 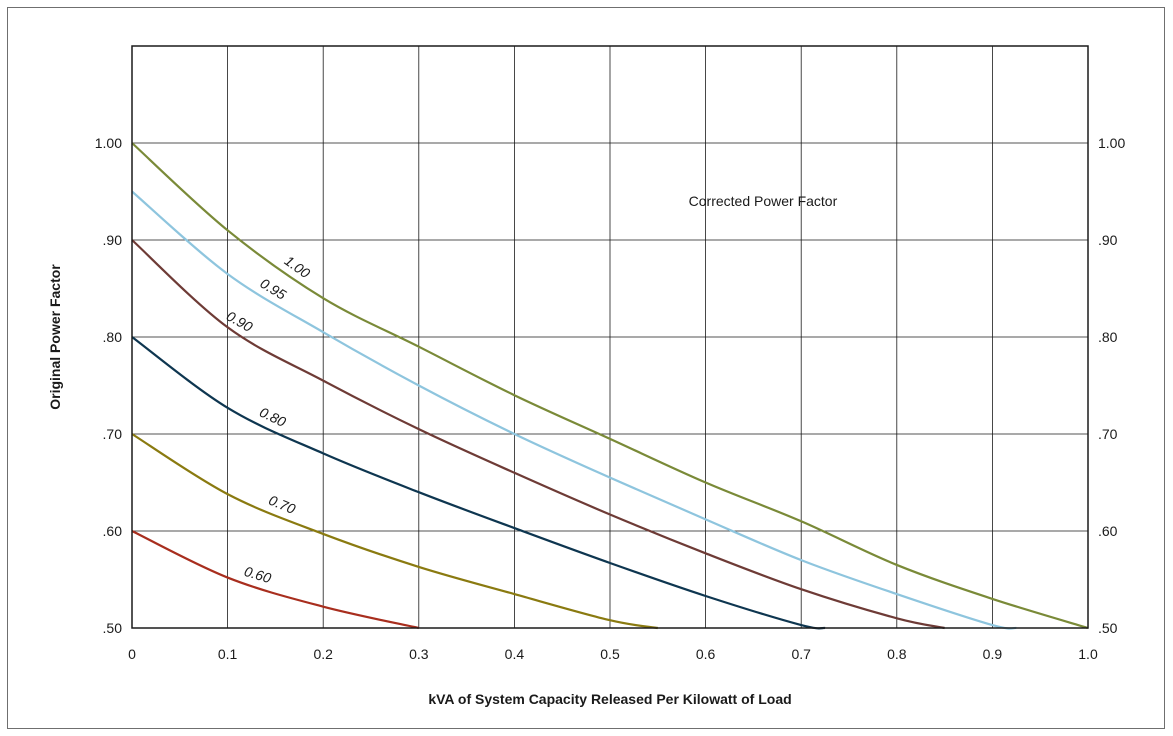 What do you see at coordinates (273, 289) in the screenshot?
I see `curve-label: 0.95` at bounding box center [273, 289].